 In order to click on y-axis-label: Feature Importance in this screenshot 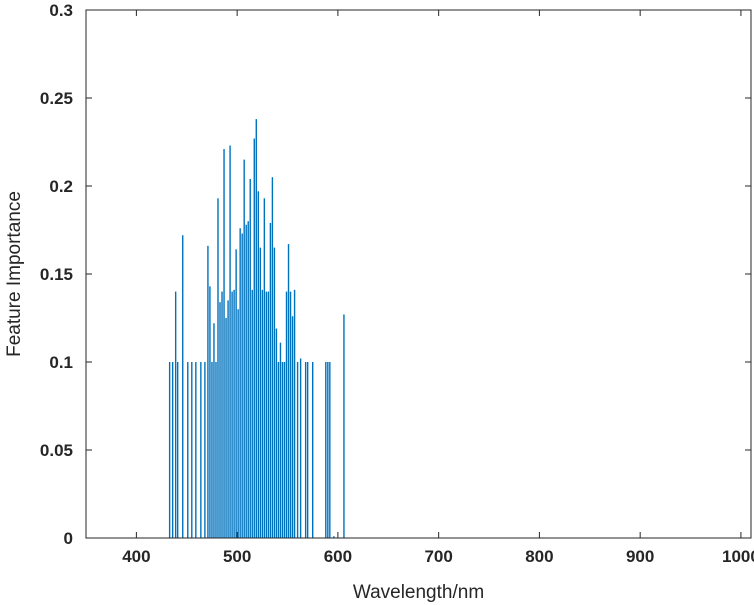, I will do `click(14, 274)`.